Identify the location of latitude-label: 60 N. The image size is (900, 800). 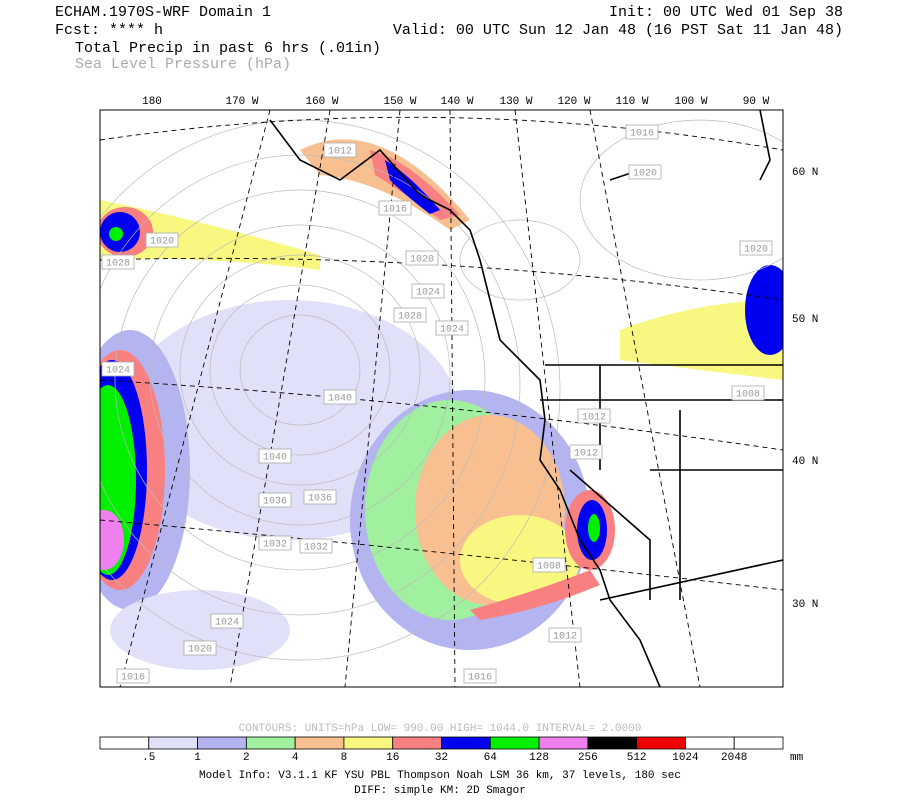
(805, 173).